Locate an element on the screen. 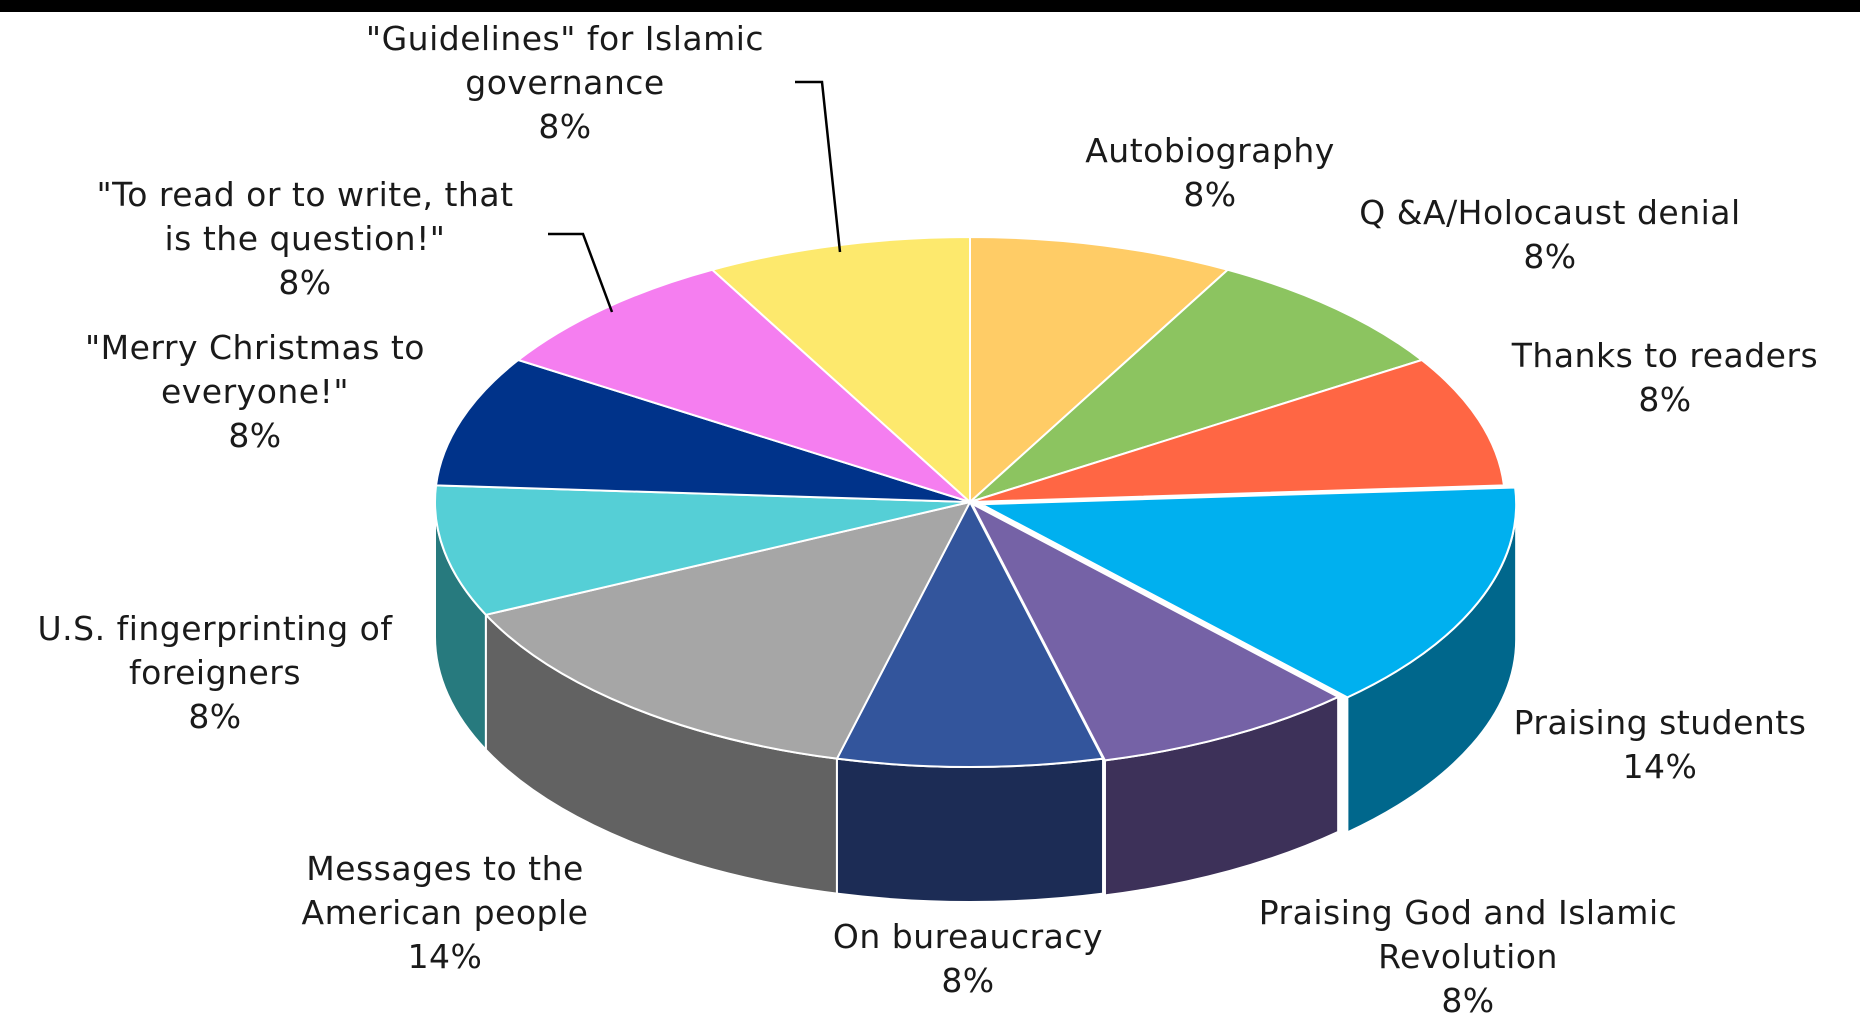 Image resolution: width=1860 pixels, height=1021 pixels. slice-name-line: Praising students is located at coordinates (1660, 722).